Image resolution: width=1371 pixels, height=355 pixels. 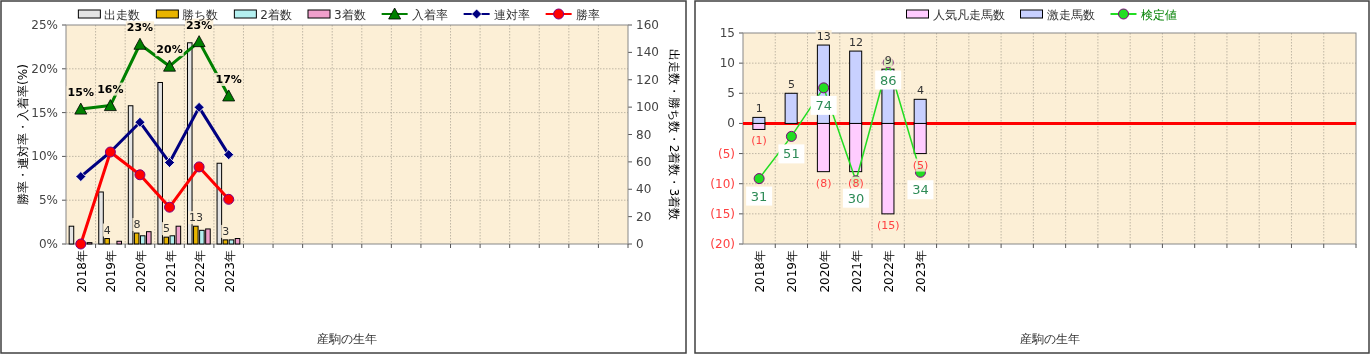 I want to click on legend-label: 2着数, so click(x=276, y=15).